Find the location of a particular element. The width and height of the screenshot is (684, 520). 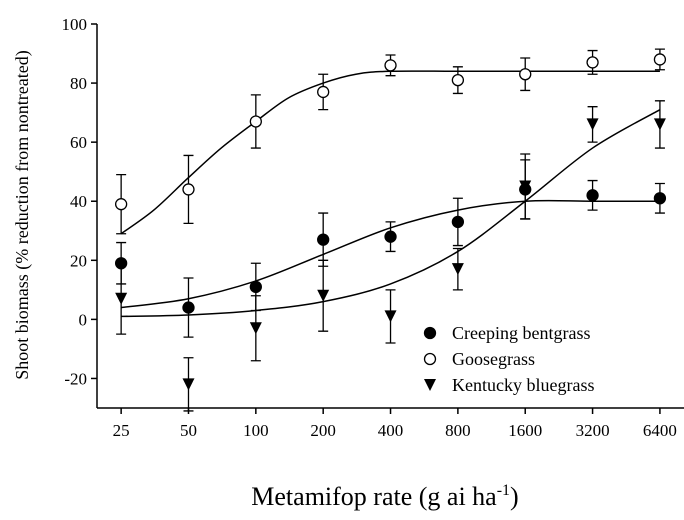

x-axis-label-sup: -1 is located at coordinates (503, 490).